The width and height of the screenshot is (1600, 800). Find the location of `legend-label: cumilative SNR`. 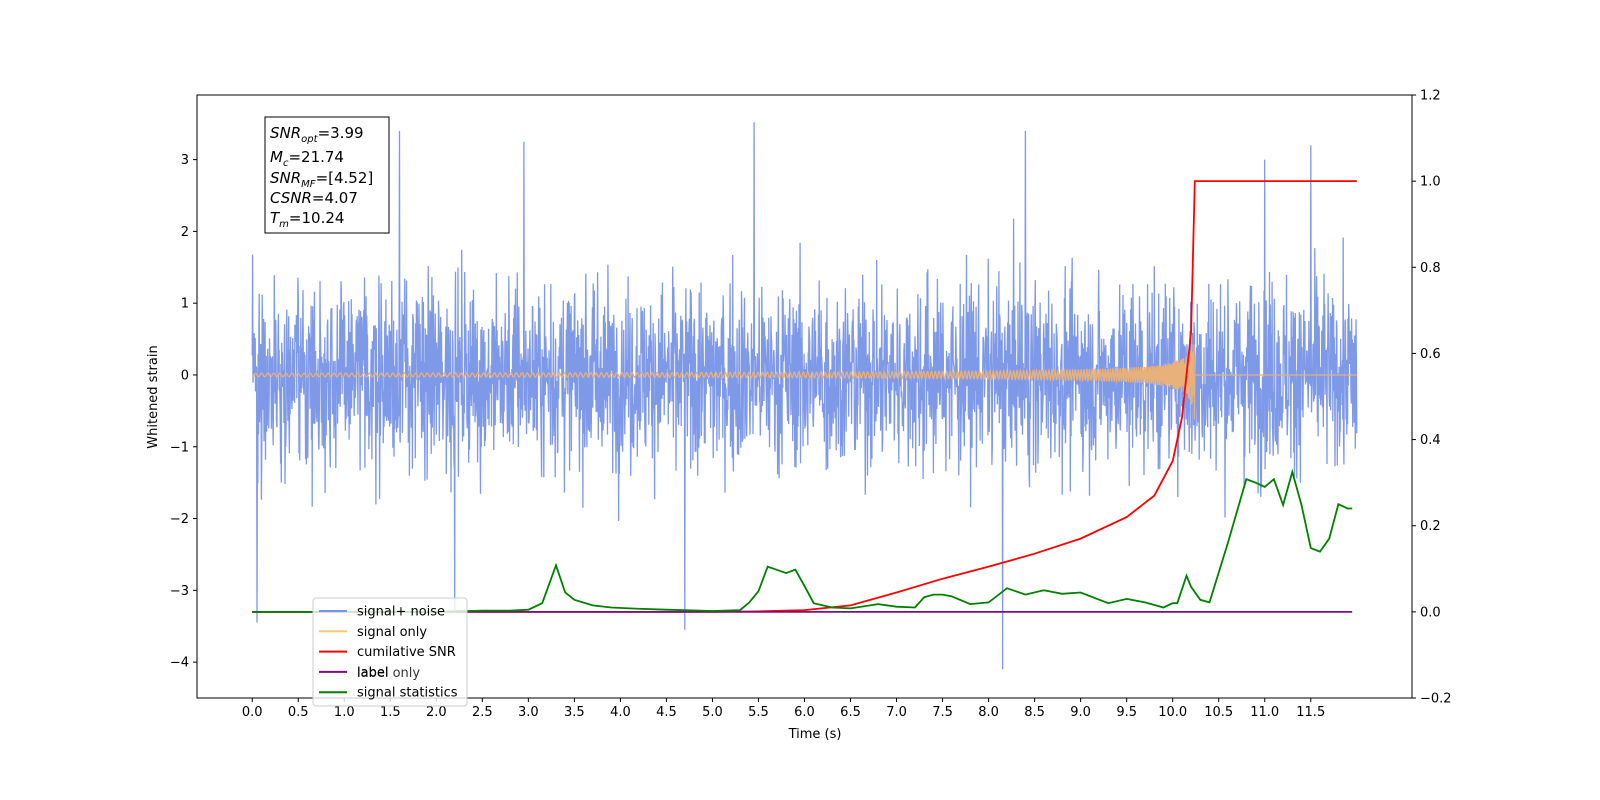

legend-label: cumilative SNR is located at coordinates (406, 652).